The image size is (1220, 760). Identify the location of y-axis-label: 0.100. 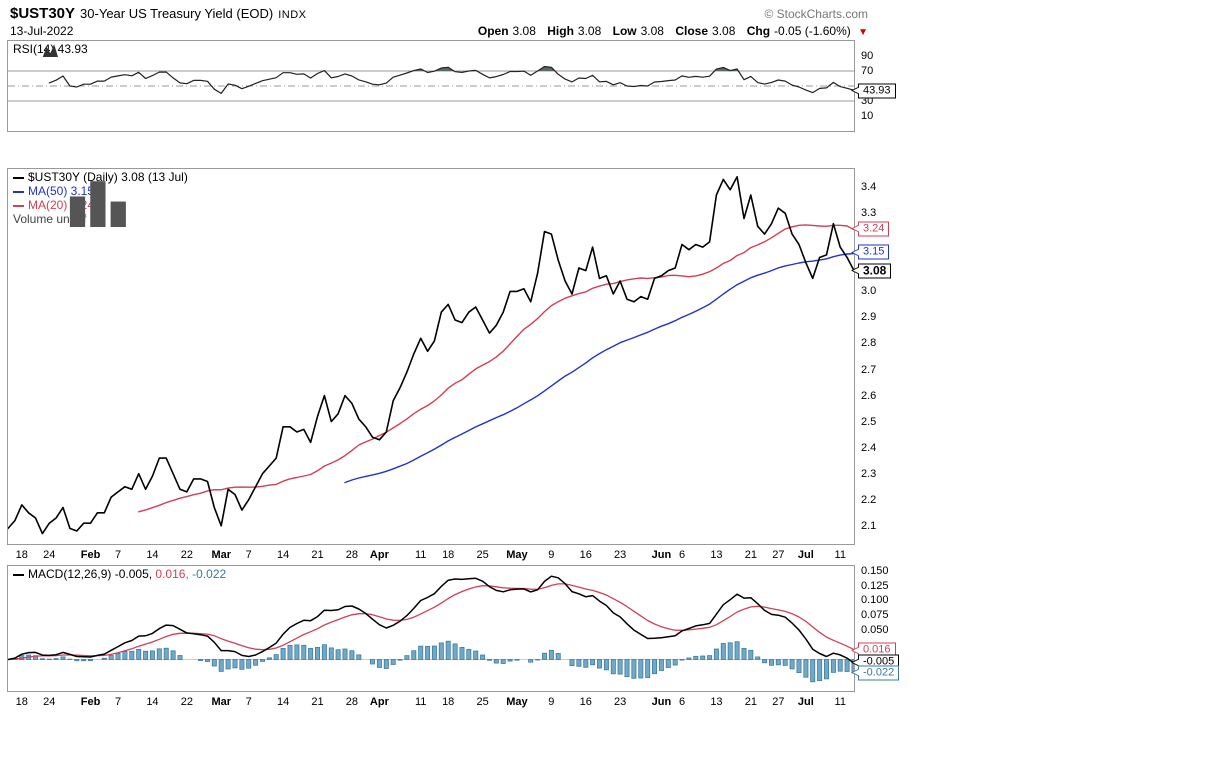
(875, 600).